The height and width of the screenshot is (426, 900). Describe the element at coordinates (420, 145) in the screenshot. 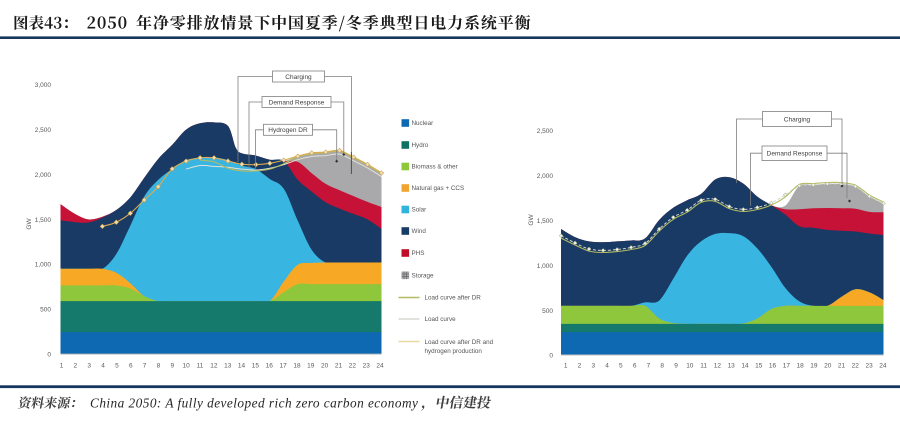

I see `svg-text: Hydro` at that location.